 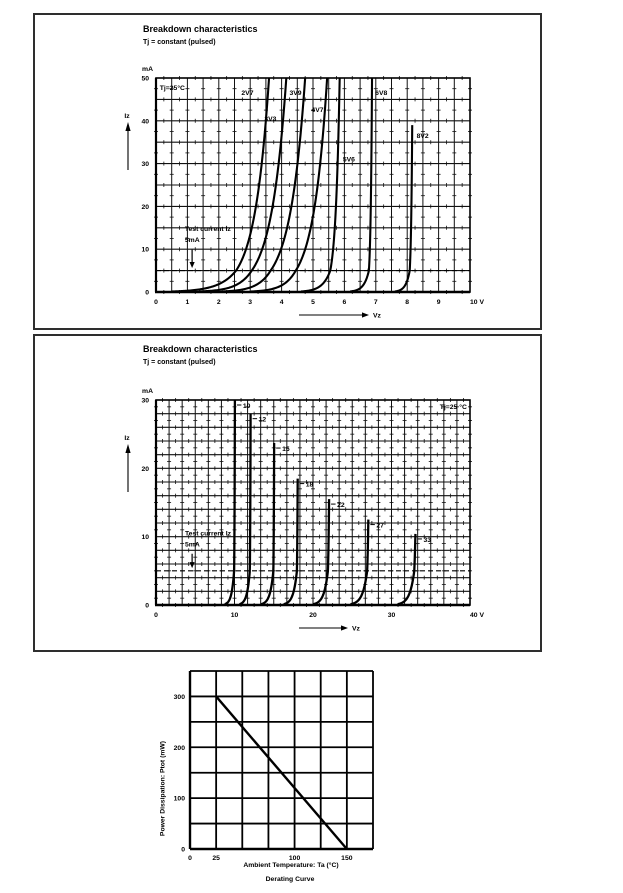 I want to click on curve-2V7, so click(x=221, y=185).